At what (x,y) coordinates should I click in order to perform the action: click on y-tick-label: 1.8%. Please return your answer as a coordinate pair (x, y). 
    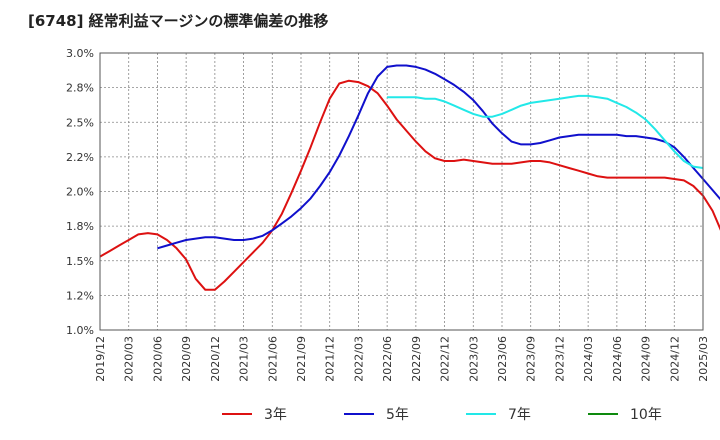
    Looking at the image, I should click on (80, 226).